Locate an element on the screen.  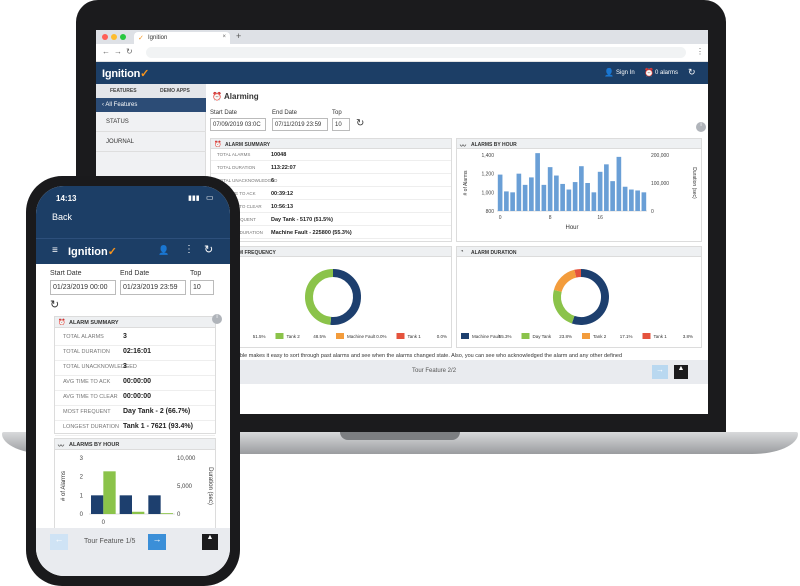
tab-features: FEATURES is located at coordinates (123, 91).